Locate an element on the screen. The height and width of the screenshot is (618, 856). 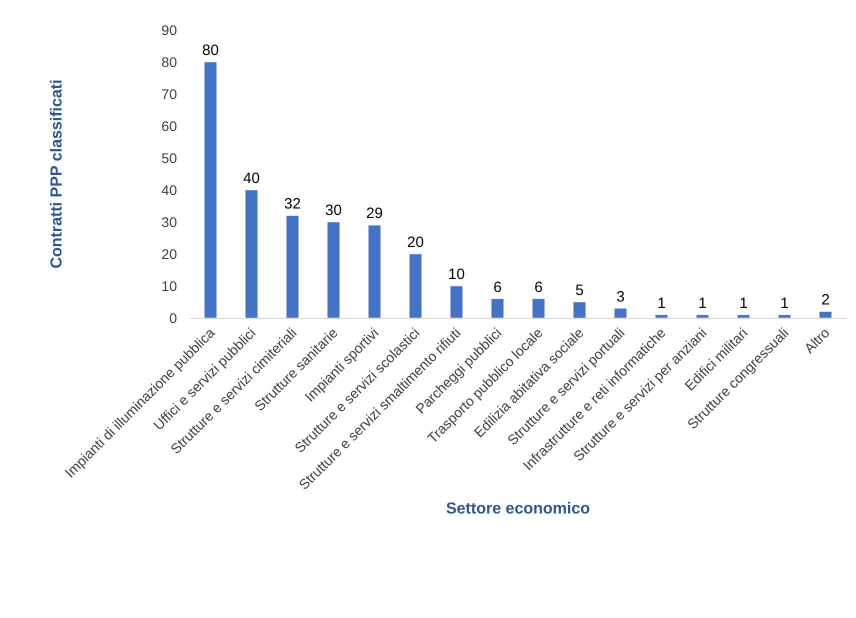
y-tick-label: 10 is located at coordinates (169, 286).